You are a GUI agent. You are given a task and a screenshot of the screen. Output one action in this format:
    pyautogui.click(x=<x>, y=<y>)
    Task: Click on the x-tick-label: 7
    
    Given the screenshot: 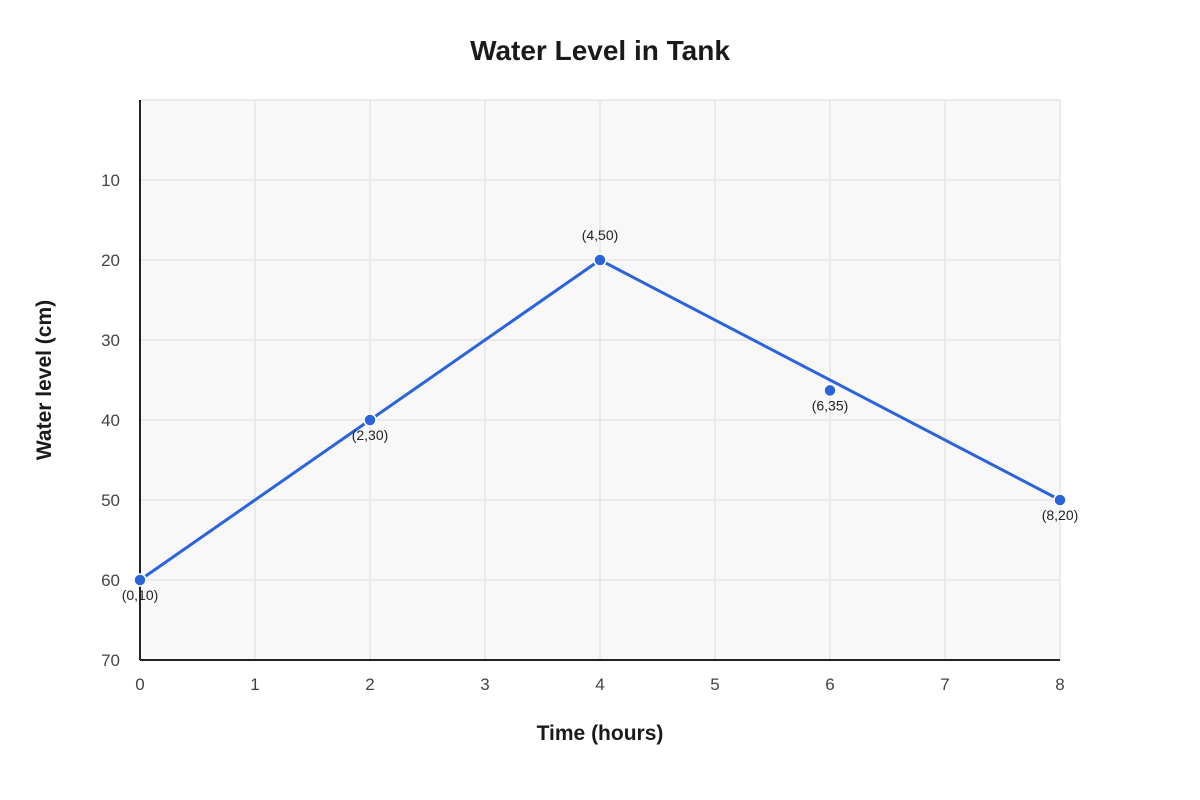 What is the action you would take?
    pyautogui.click(x=944, y=684)
    